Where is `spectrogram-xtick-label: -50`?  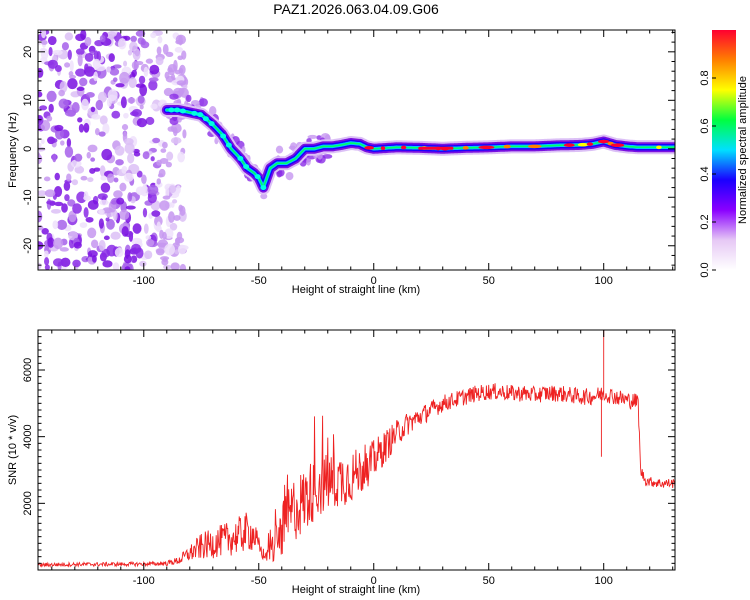
spectrogram-xtick-label: -50 is located at coordinates (259, 281).